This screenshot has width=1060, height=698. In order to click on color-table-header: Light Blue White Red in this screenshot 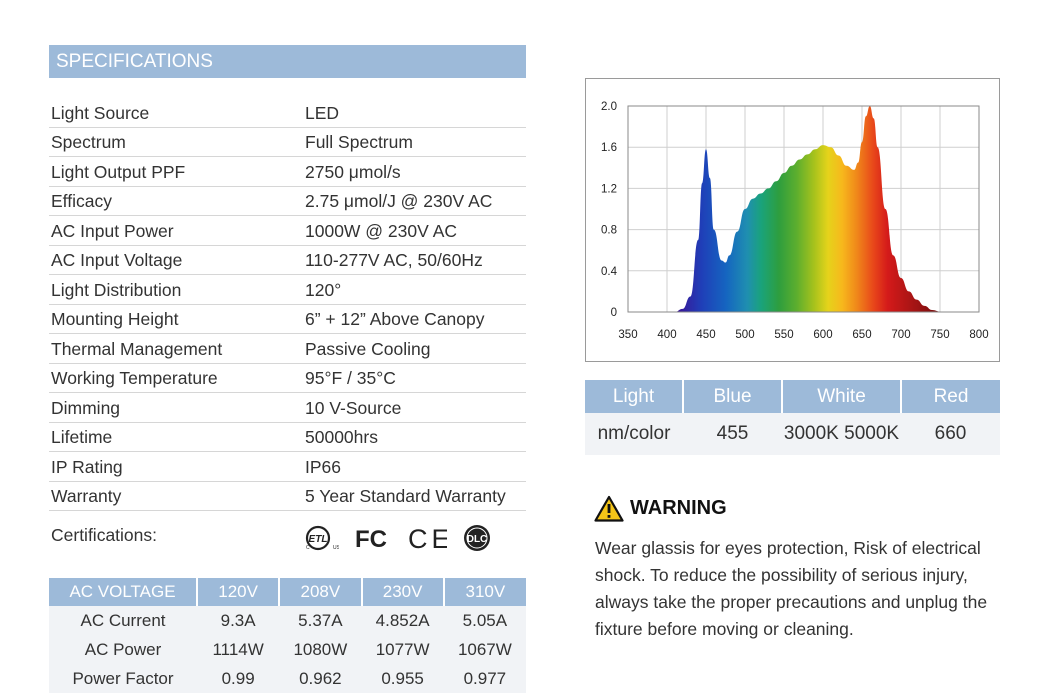, I will do `click(792, 396)`.